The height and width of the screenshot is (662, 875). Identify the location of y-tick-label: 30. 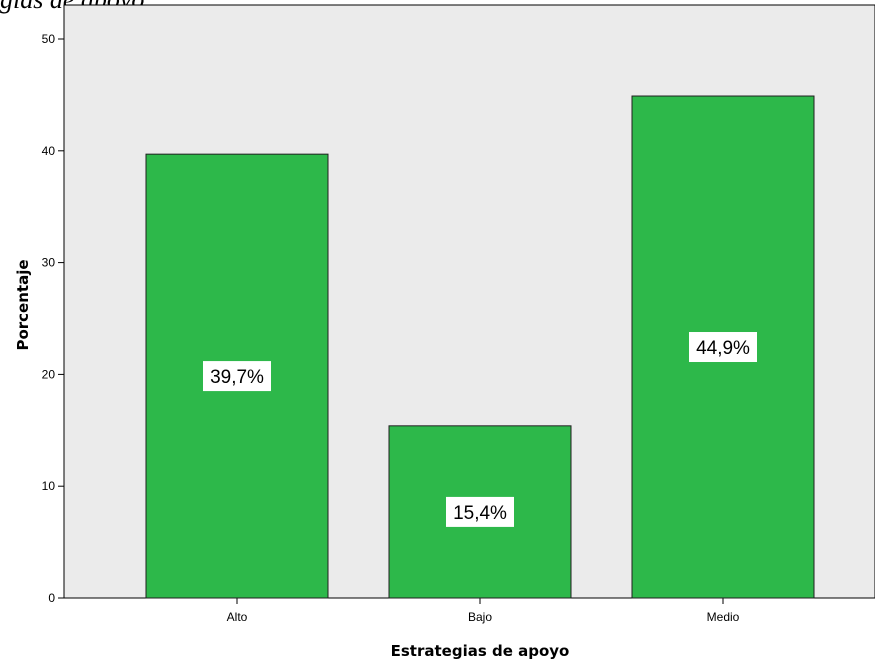
(49, 263).